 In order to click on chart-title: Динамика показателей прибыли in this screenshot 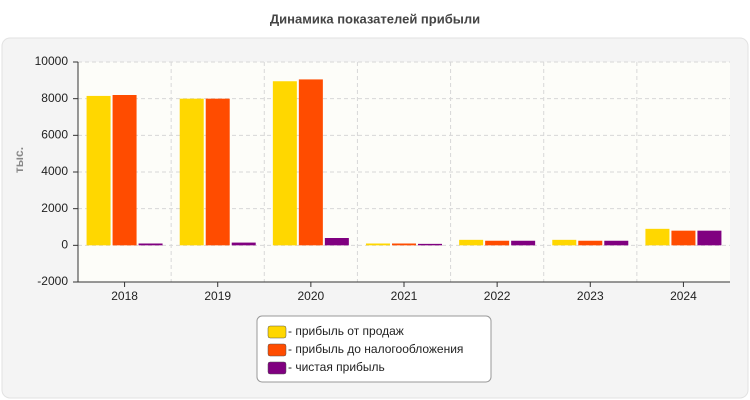, I will do `click(375, 18)`.